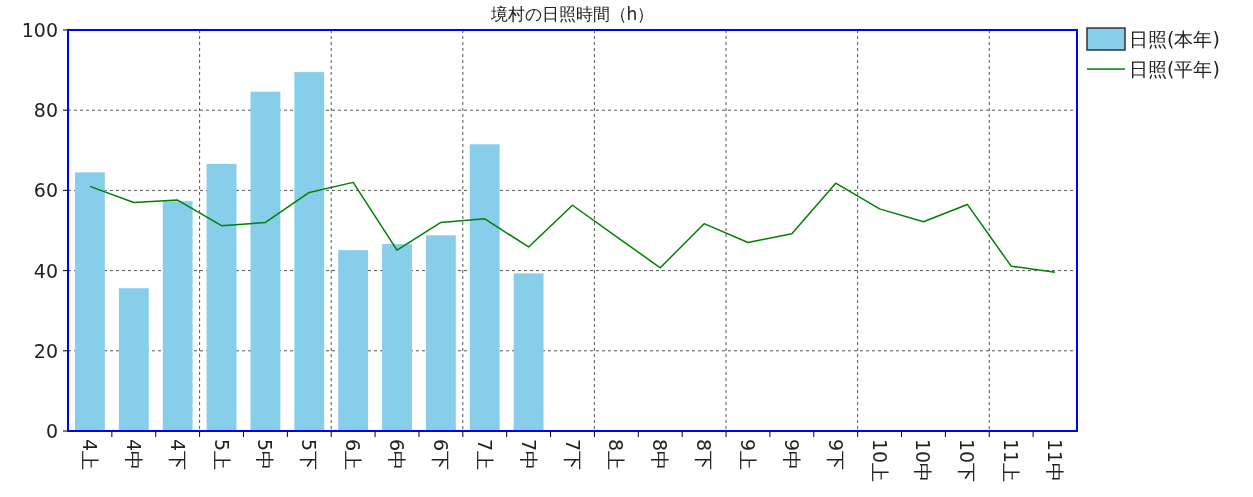 Image resolution: width=1253 pixels, height=497 pixels. Describe the element at coordinates (440, 455) in the screenshot. I see `x-tick-label: 6下` at that location.